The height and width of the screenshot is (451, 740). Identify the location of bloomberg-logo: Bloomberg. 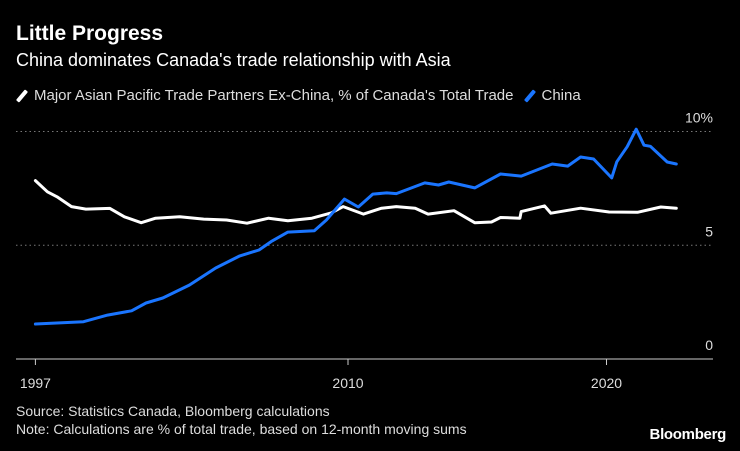
(688, 434).